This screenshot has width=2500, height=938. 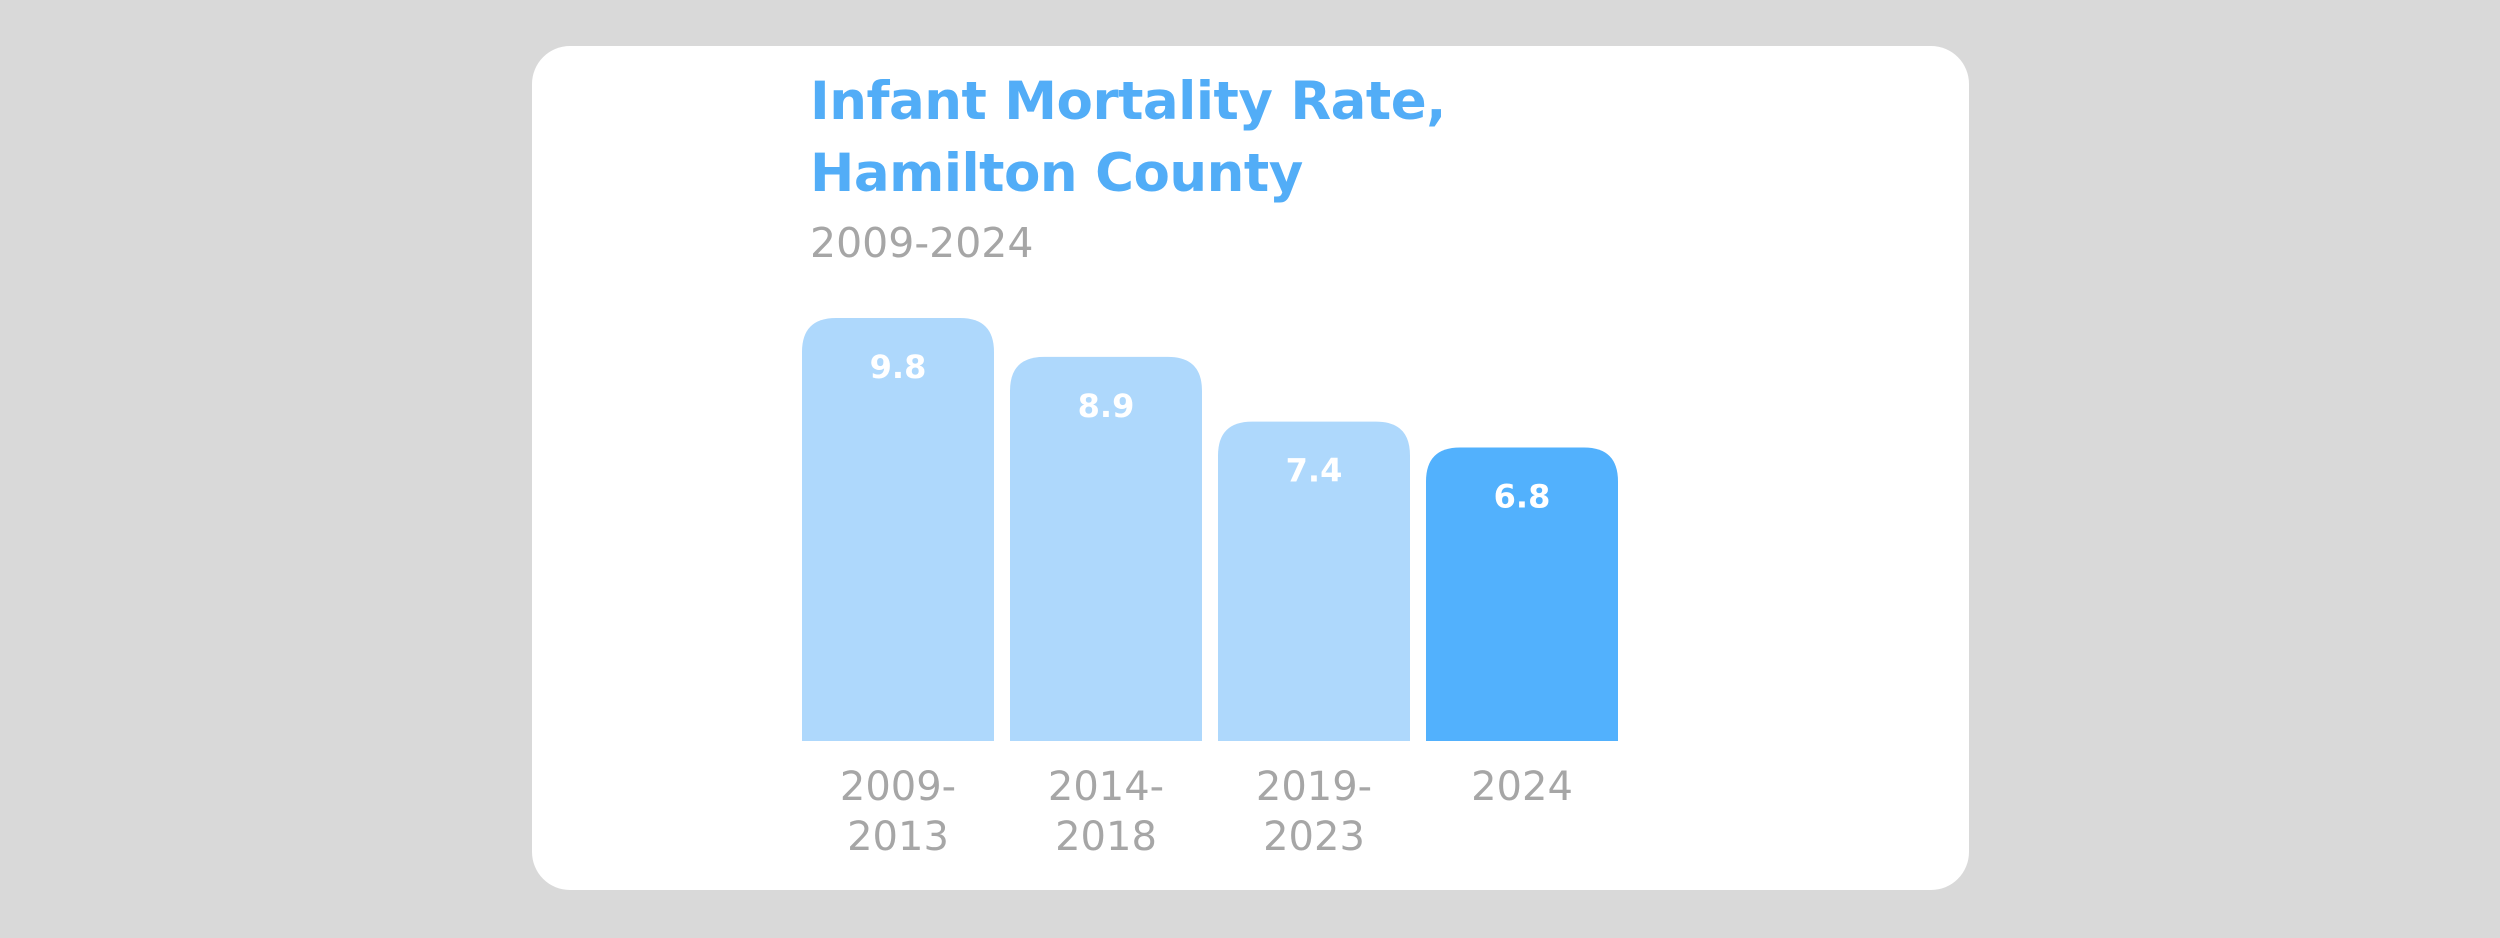 What do you see at coordinates (1106, 406) in the screenshot?
I see `bar-value-label: 8.9` at bounding box center [1106, 406].